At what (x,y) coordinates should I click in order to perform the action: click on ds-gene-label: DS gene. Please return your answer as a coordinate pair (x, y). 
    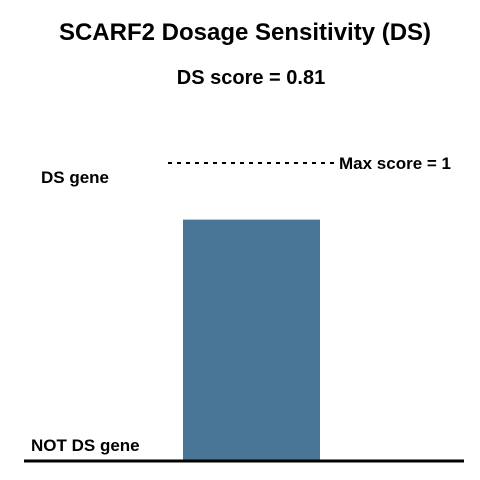
    Looking at the image, I should click on (75, 177).